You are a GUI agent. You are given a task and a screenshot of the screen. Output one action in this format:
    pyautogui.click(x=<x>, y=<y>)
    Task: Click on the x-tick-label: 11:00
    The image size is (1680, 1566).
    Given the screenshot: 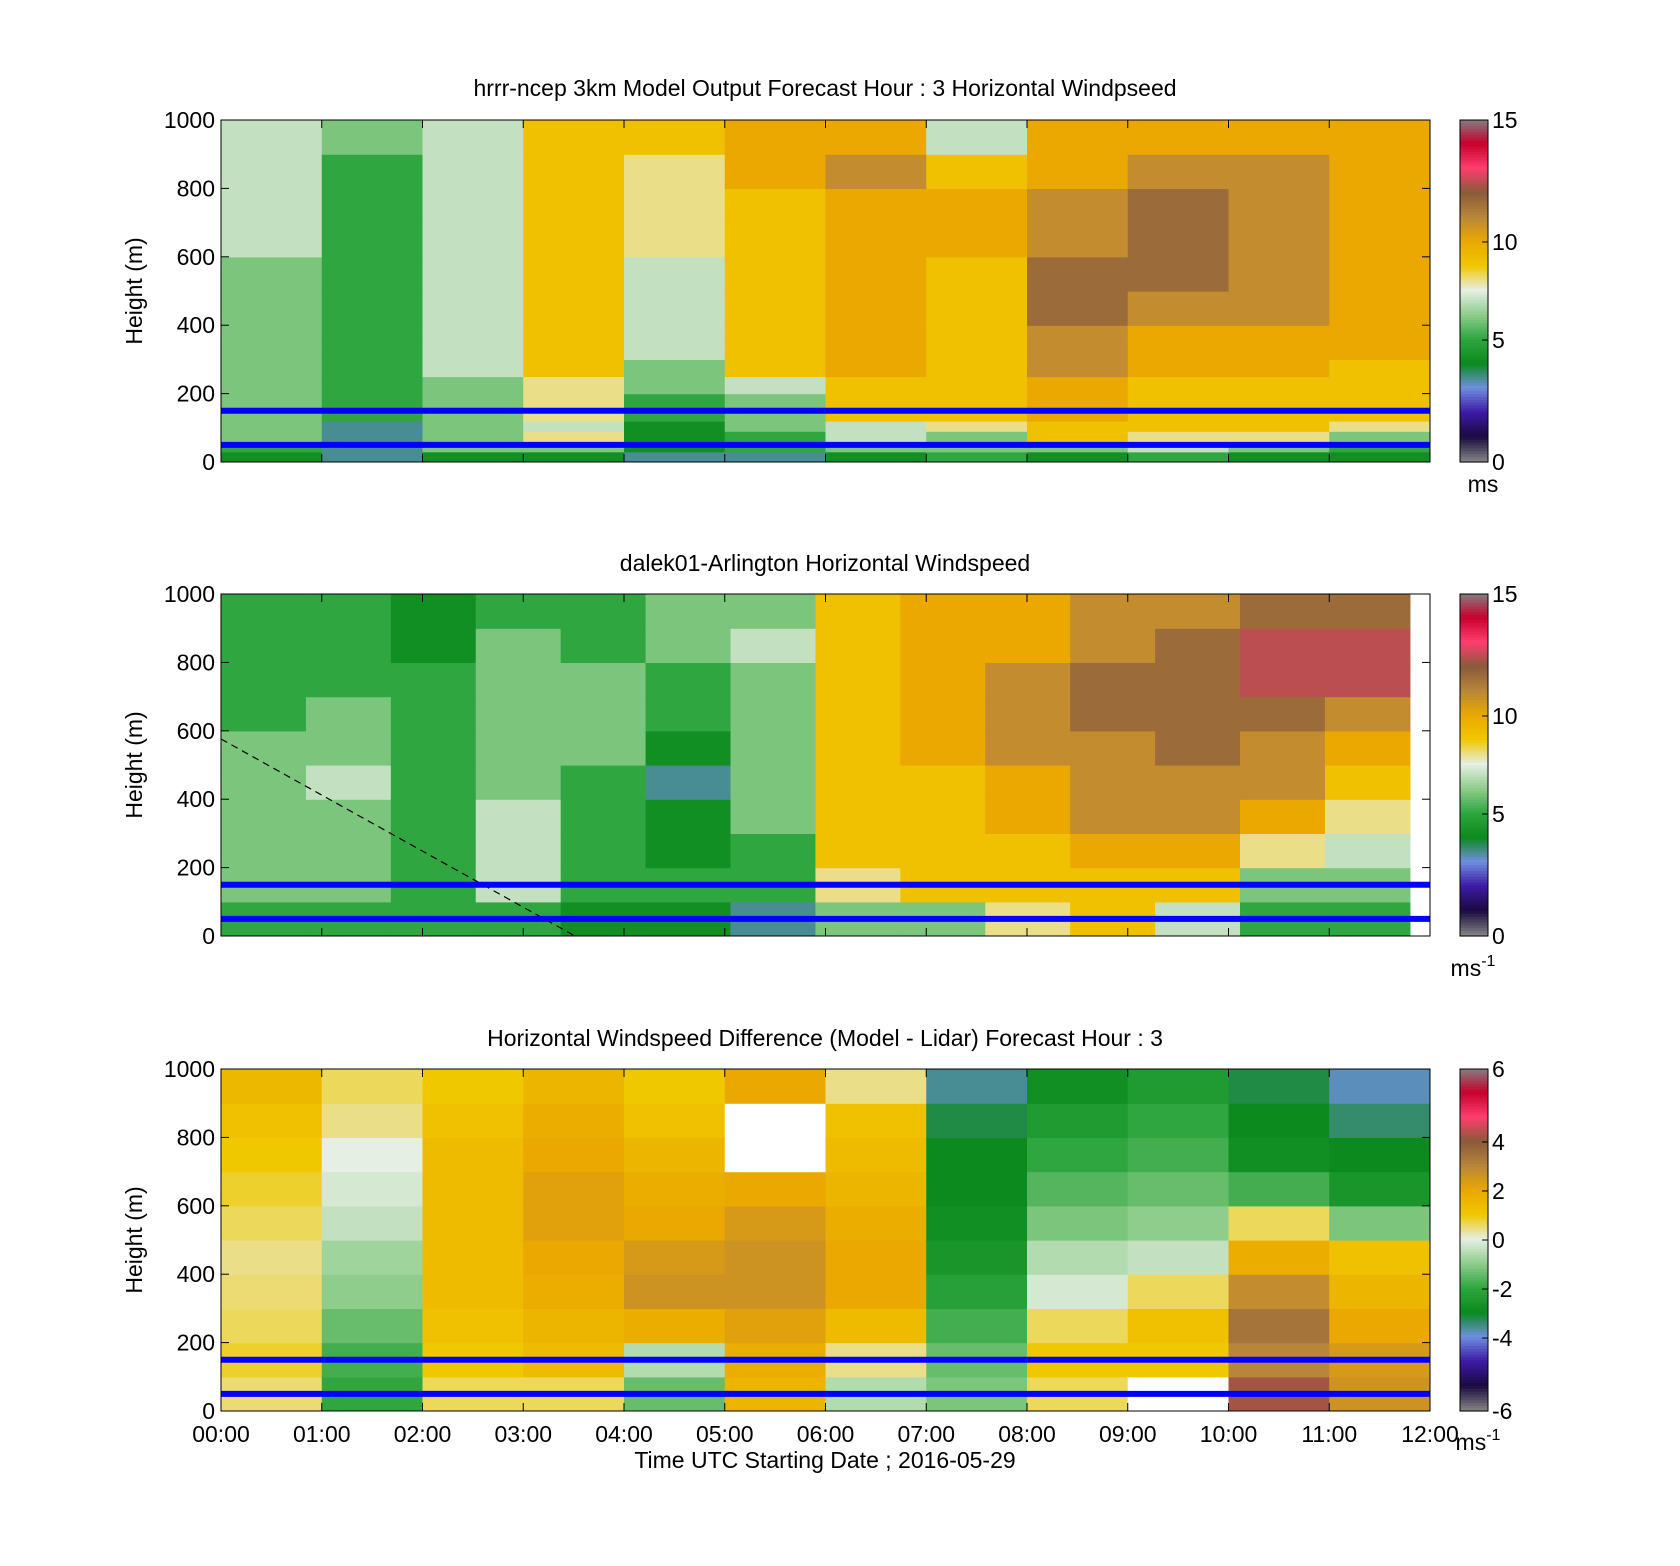 What is the action you would take?
    pyautogui.click(x=1329, y=1434)
    